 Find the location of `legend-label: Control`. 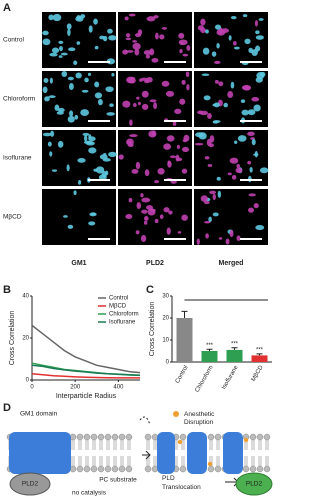

legend-label: Control is located at coordinates (118, 299).